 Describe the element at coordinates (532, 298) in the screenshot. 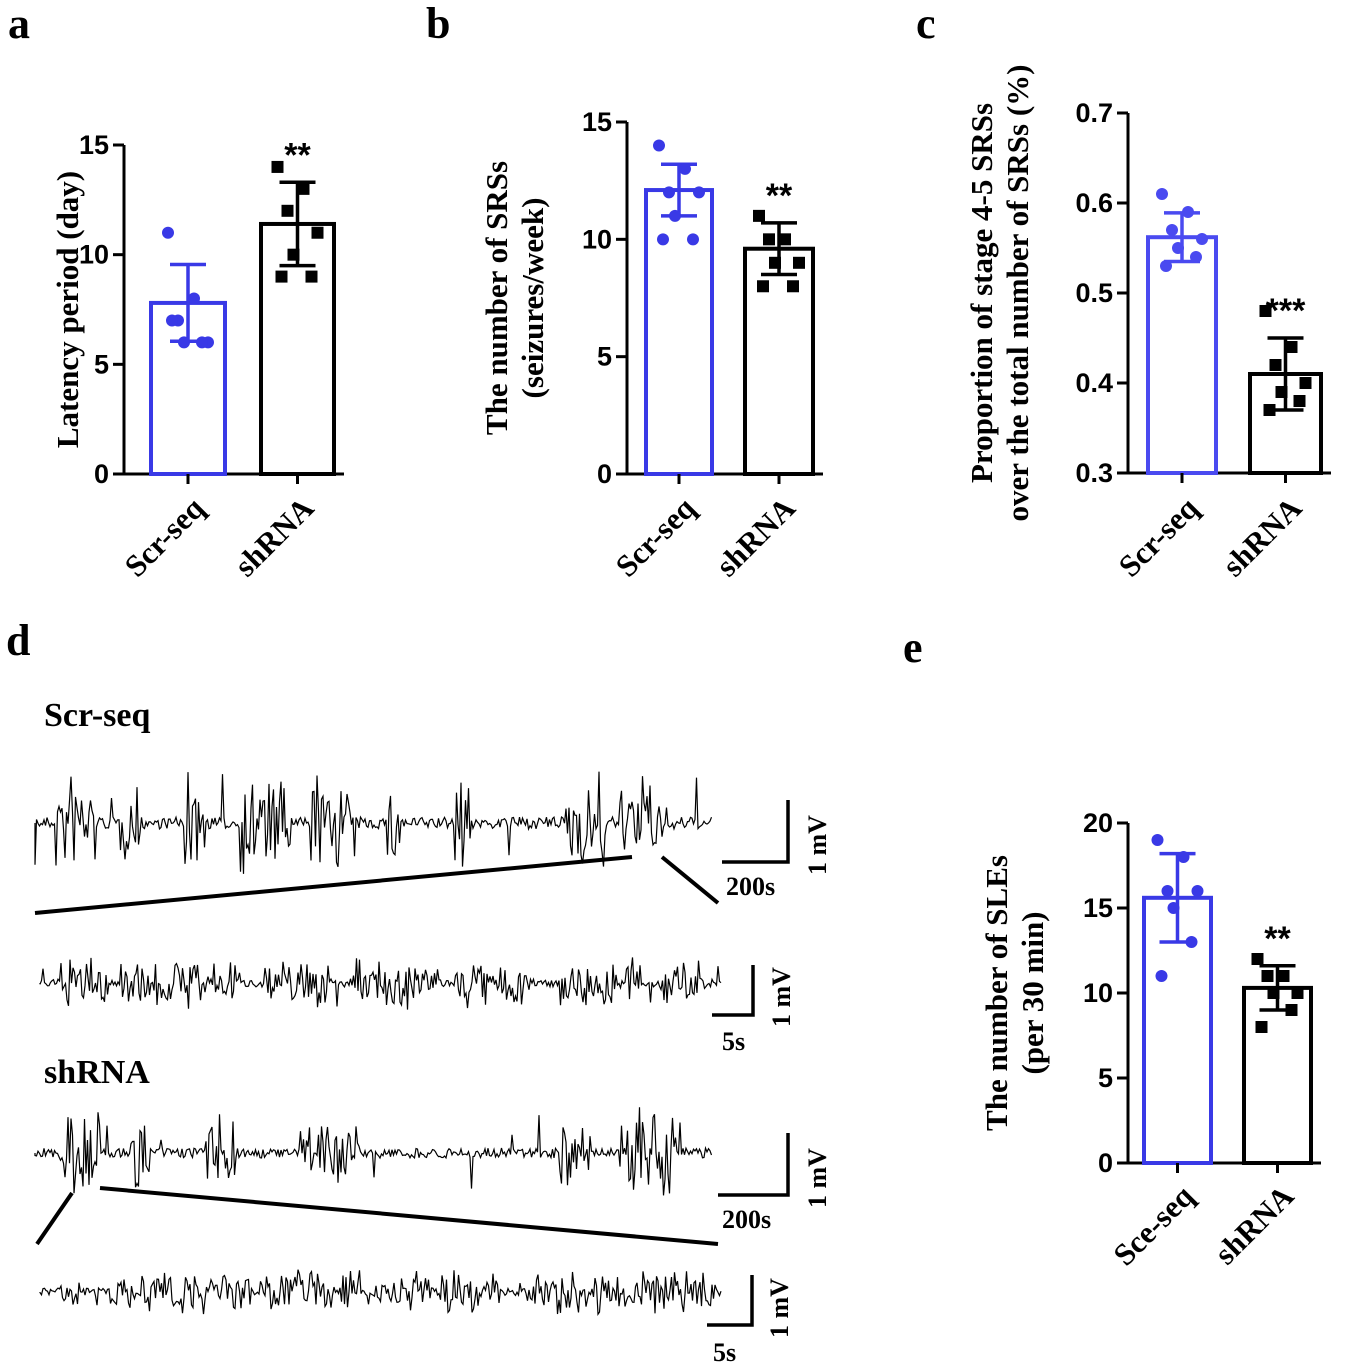

I see `y-axis-label: (seizures/week)` at that location.